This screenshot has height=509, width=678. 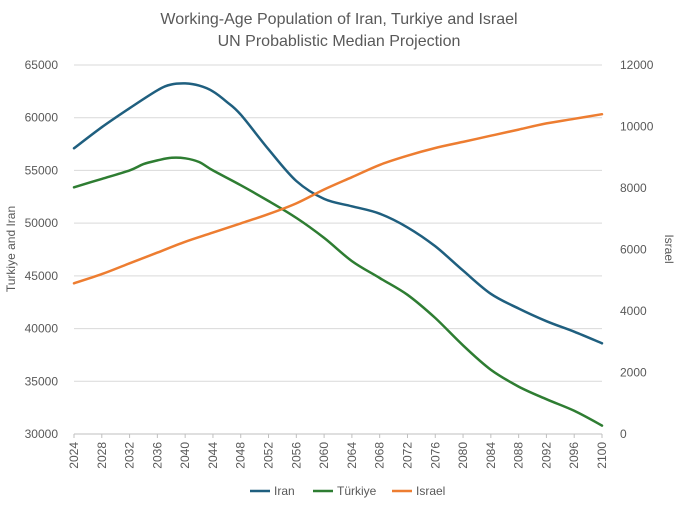 I want to click on right-tick-label: 2000, so click(x=633, y=373).